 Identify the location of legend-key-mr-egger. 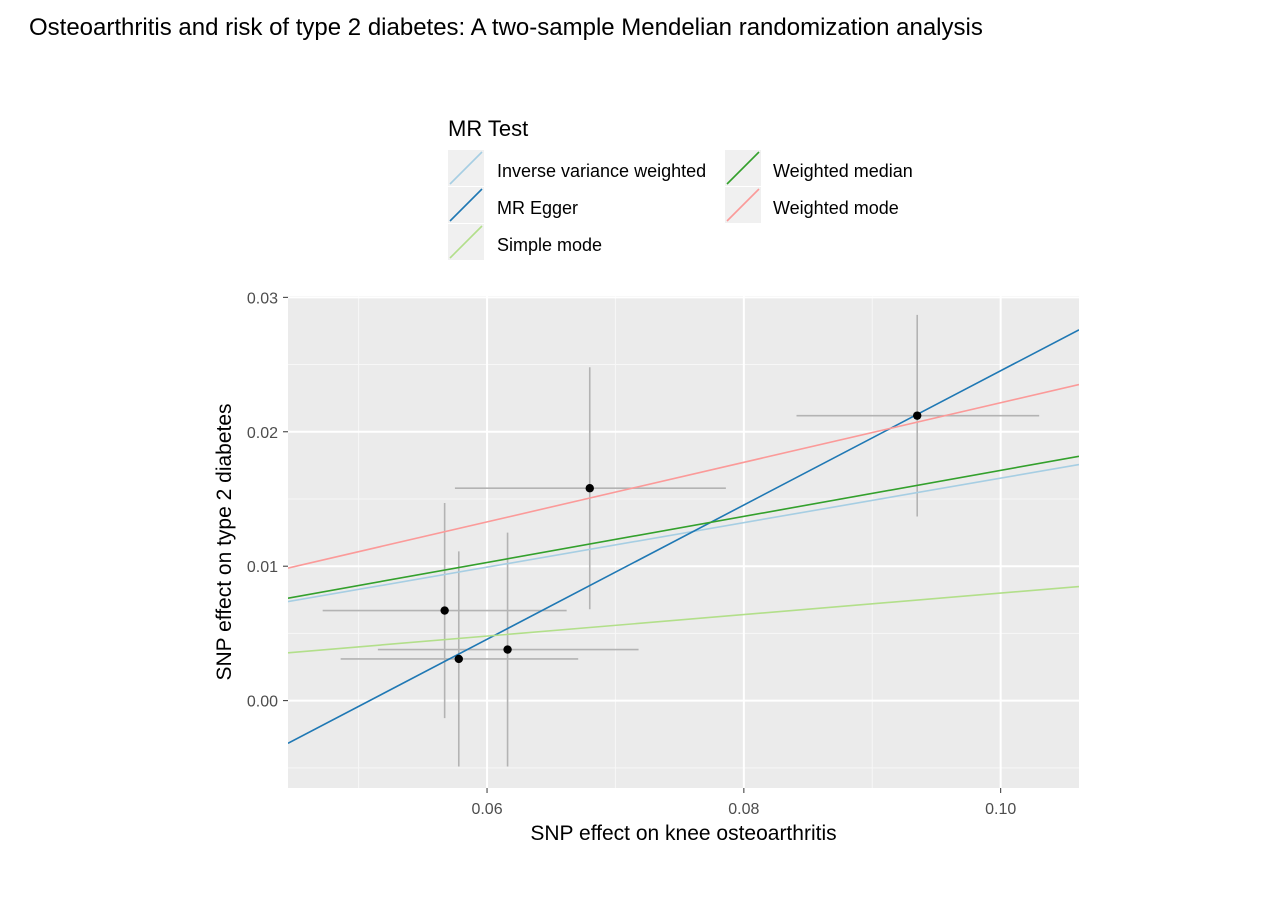
(466, 205).